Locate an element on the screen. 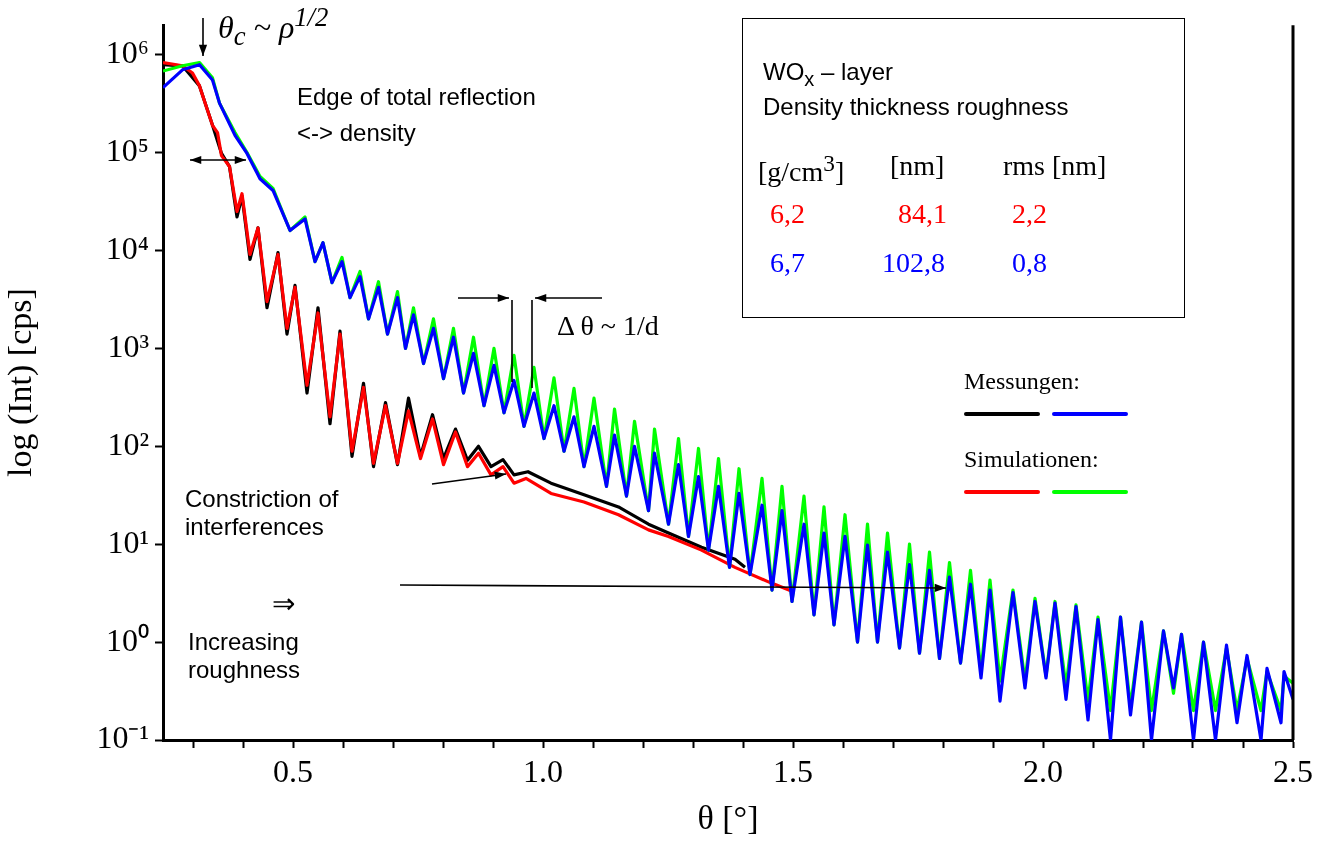 The width and height of the screenshot is (1319, 842). annotation: Messungen: is located at coordinates (1022, 382).